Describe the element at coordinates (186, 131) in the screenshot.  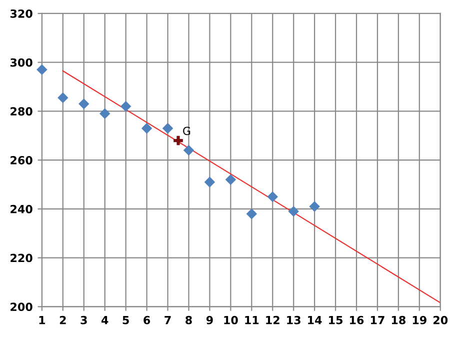
I see `annotation: G` at that location.